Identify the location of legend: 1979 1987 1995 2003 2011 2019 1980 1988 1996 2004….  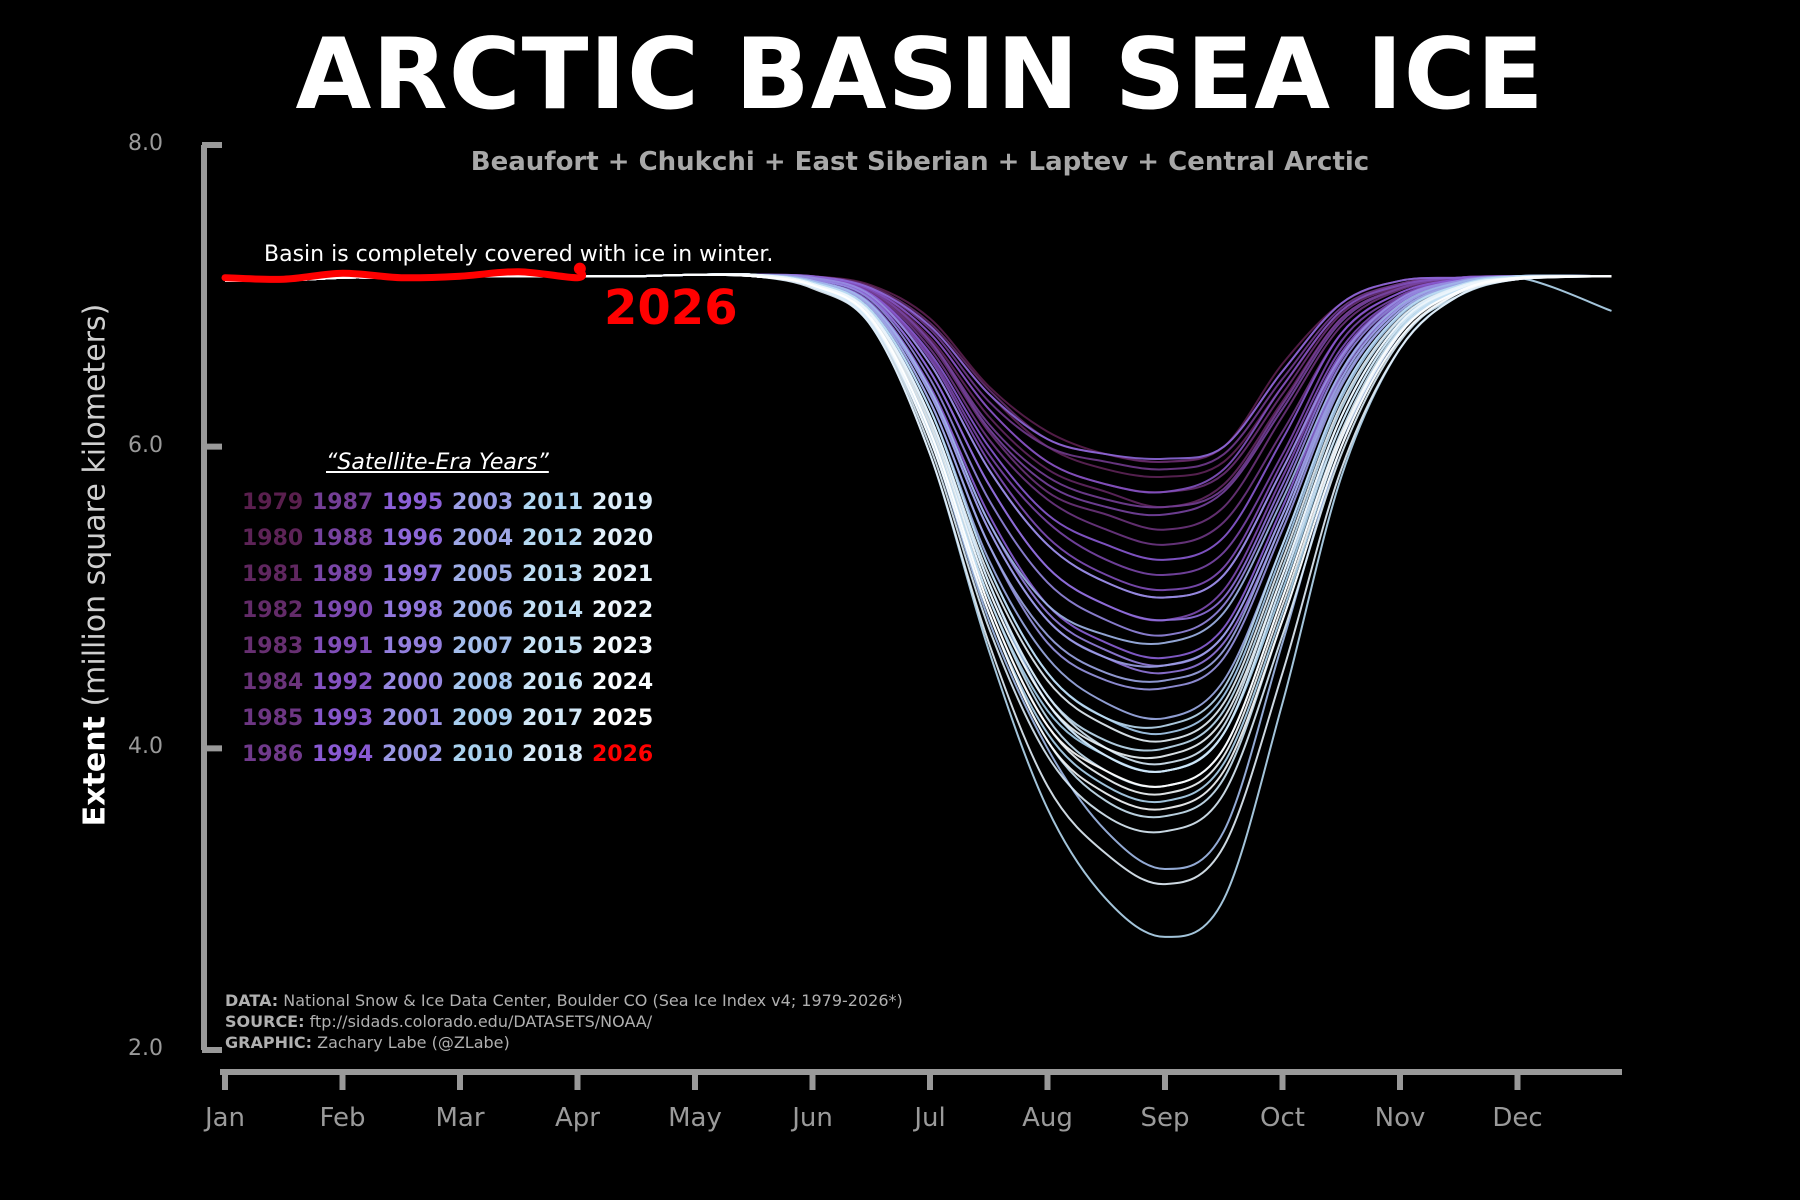
(451, 629).